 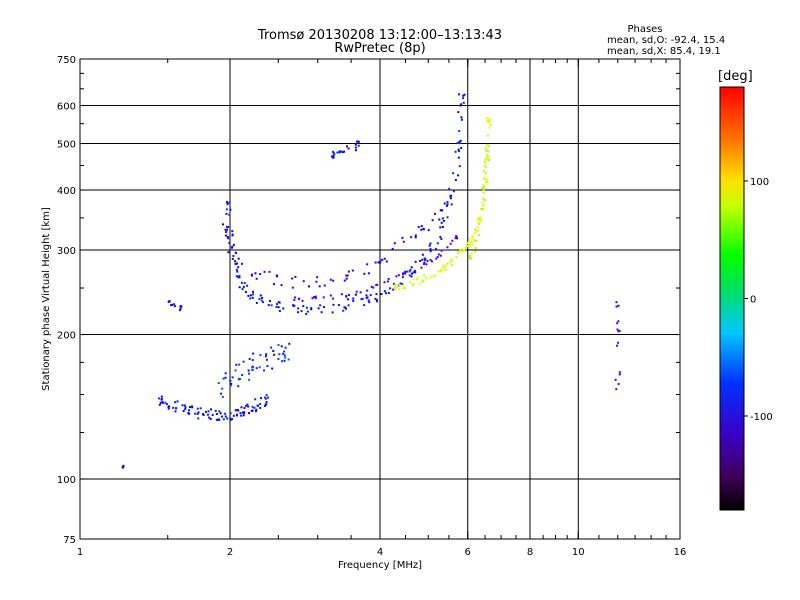 What do you see at coordinates (80, 552) in the screenshot?
I see `x-tick-label: 1` at bounding box center [80, 552].